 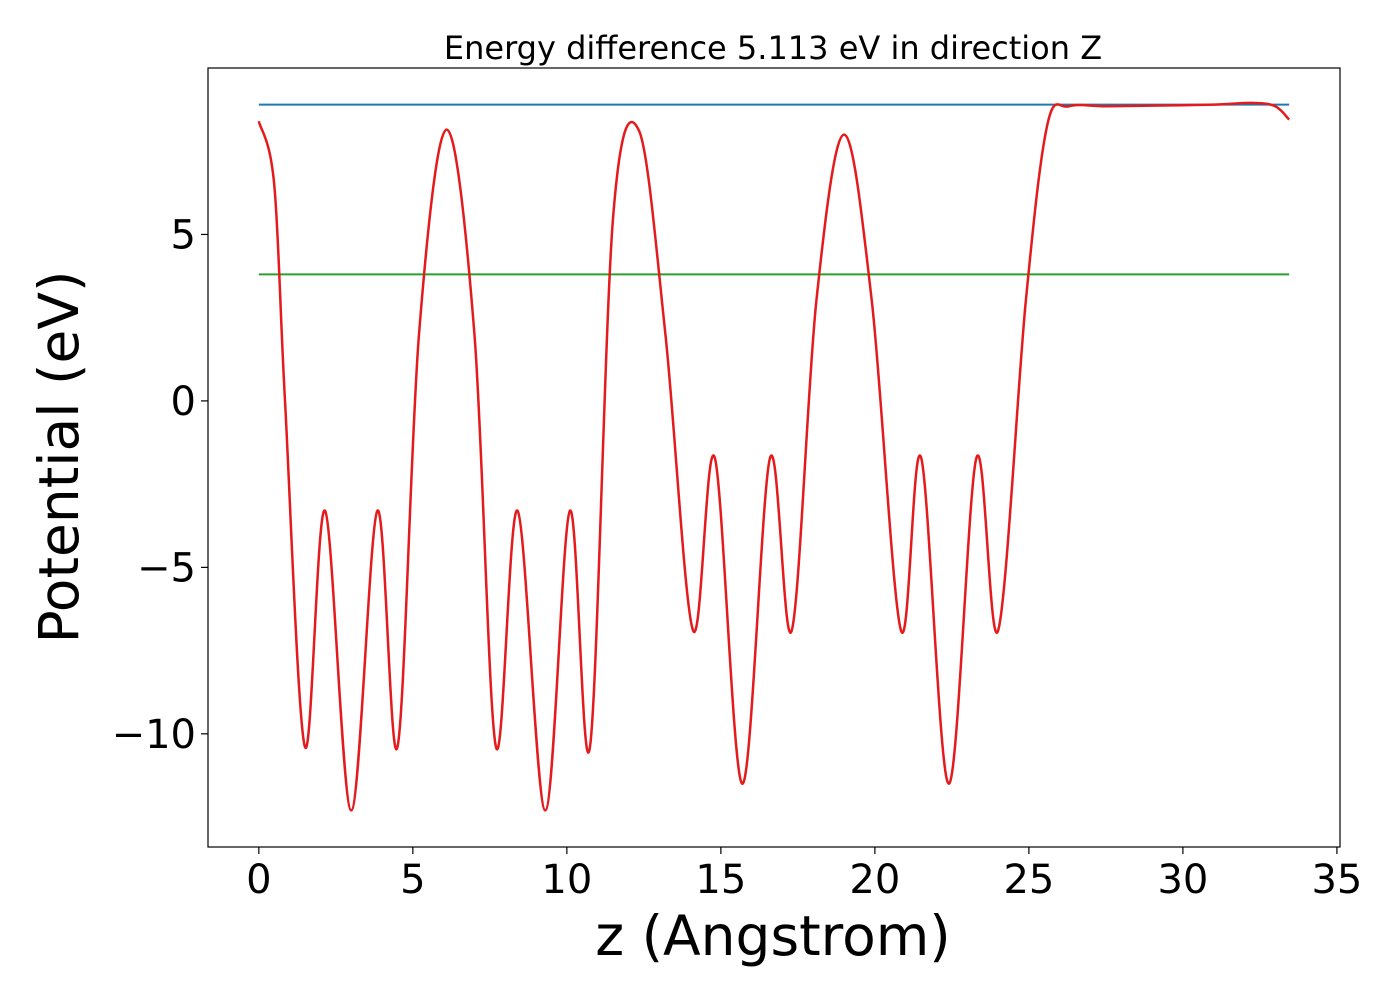 What do you see at coordinates (154, 735) in the screenshot?
I see `y-tick-label: −10` at bounding box center [154, 735].